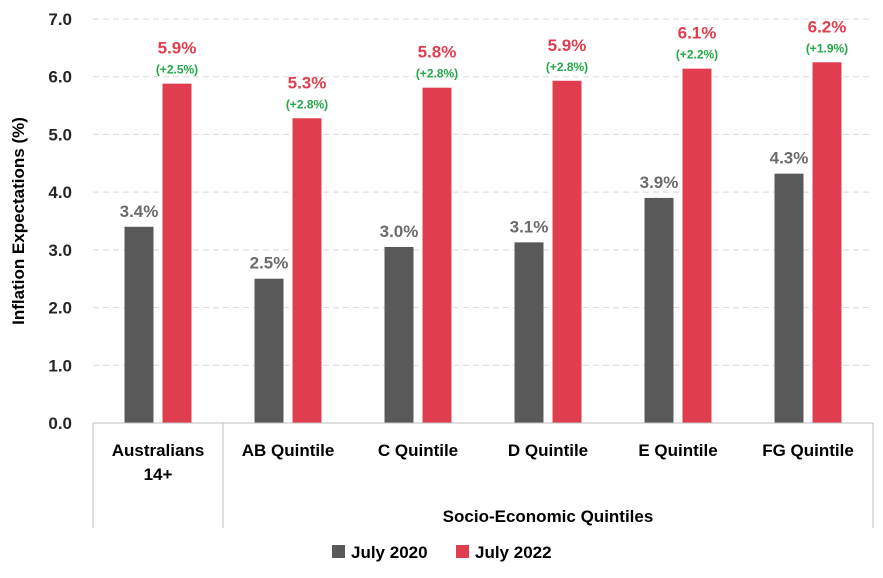 Image resolution: width=883 pixels, height=578 pixels. What do you see at coordinates (529, 226) in the screenshot?
I see `data-label-july-2020: 3.1%` at bounding box center [529, 226].